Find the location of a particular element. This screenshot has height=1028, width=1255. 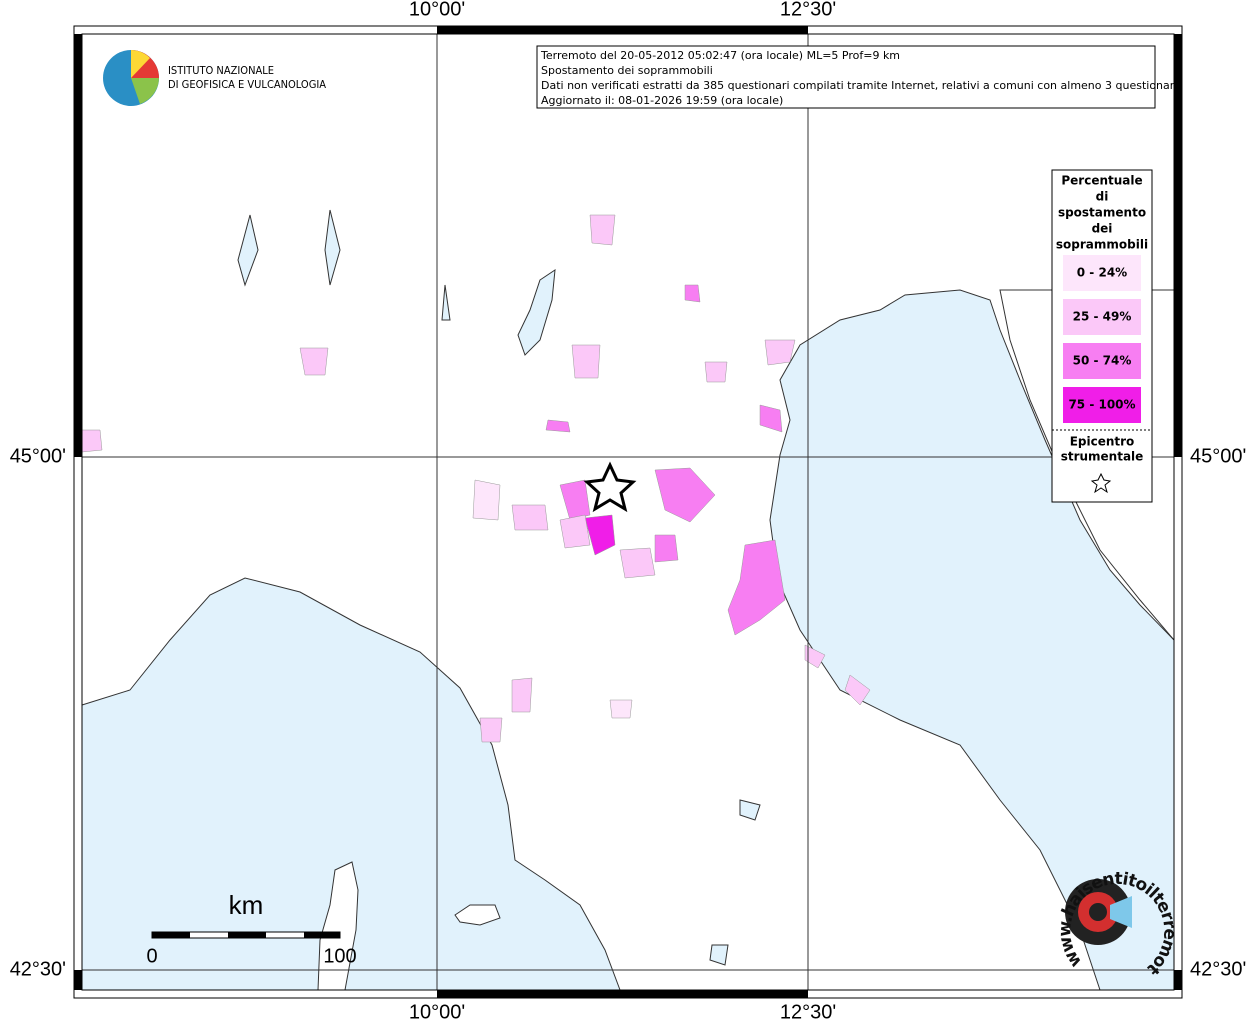

legend-title: di is located at coordinates (1102, 197).